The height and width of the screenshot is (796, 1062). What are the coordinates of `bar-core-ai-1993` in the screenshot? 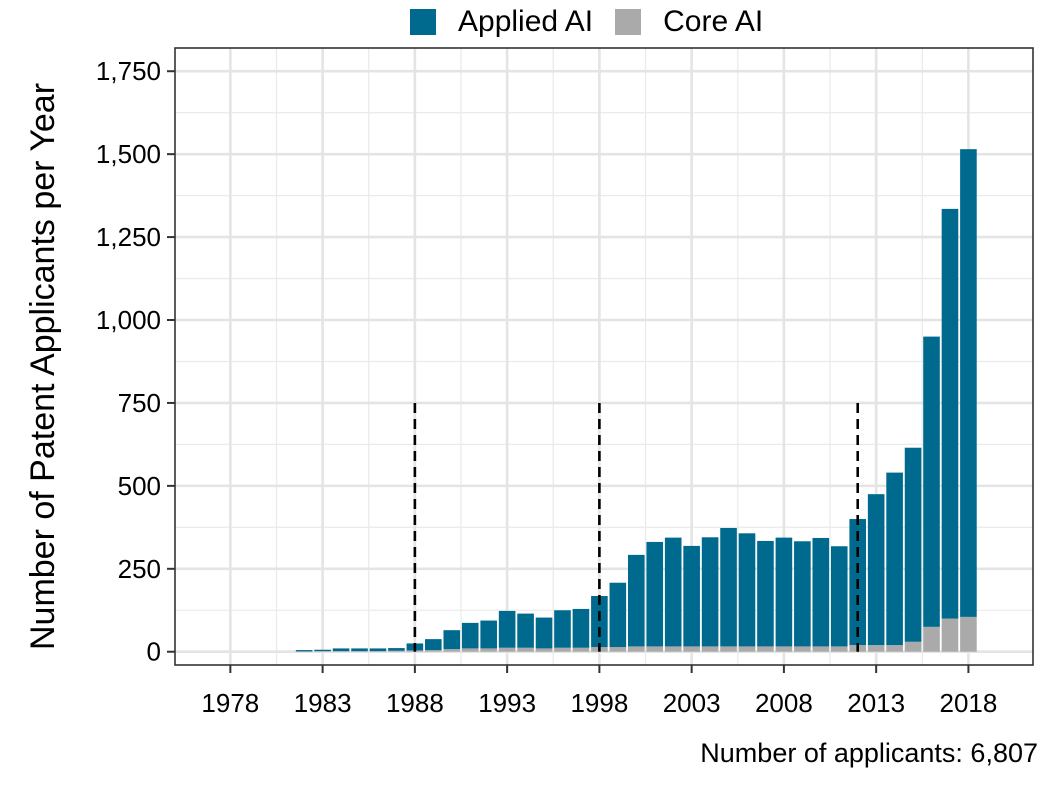 It's located at (507, 649).